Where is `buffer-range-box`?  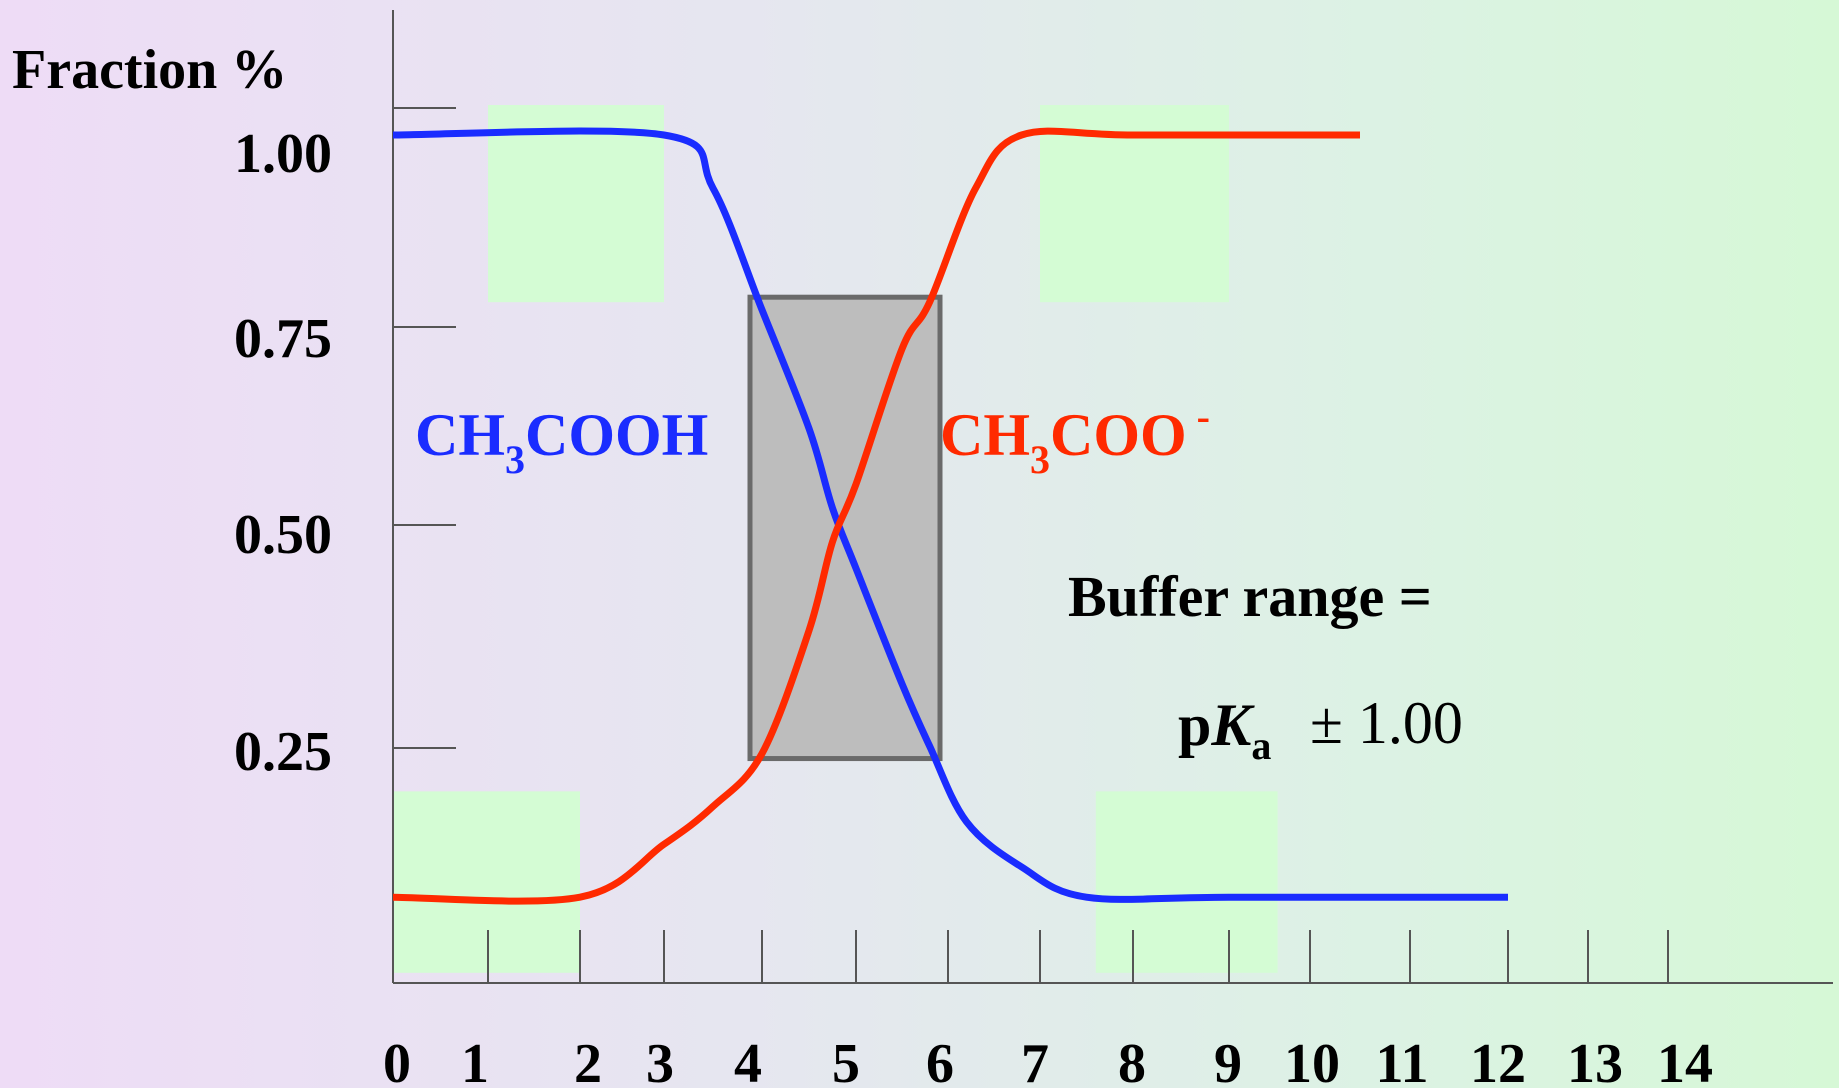 buffer-range-box is located at coordinates (845, 528).